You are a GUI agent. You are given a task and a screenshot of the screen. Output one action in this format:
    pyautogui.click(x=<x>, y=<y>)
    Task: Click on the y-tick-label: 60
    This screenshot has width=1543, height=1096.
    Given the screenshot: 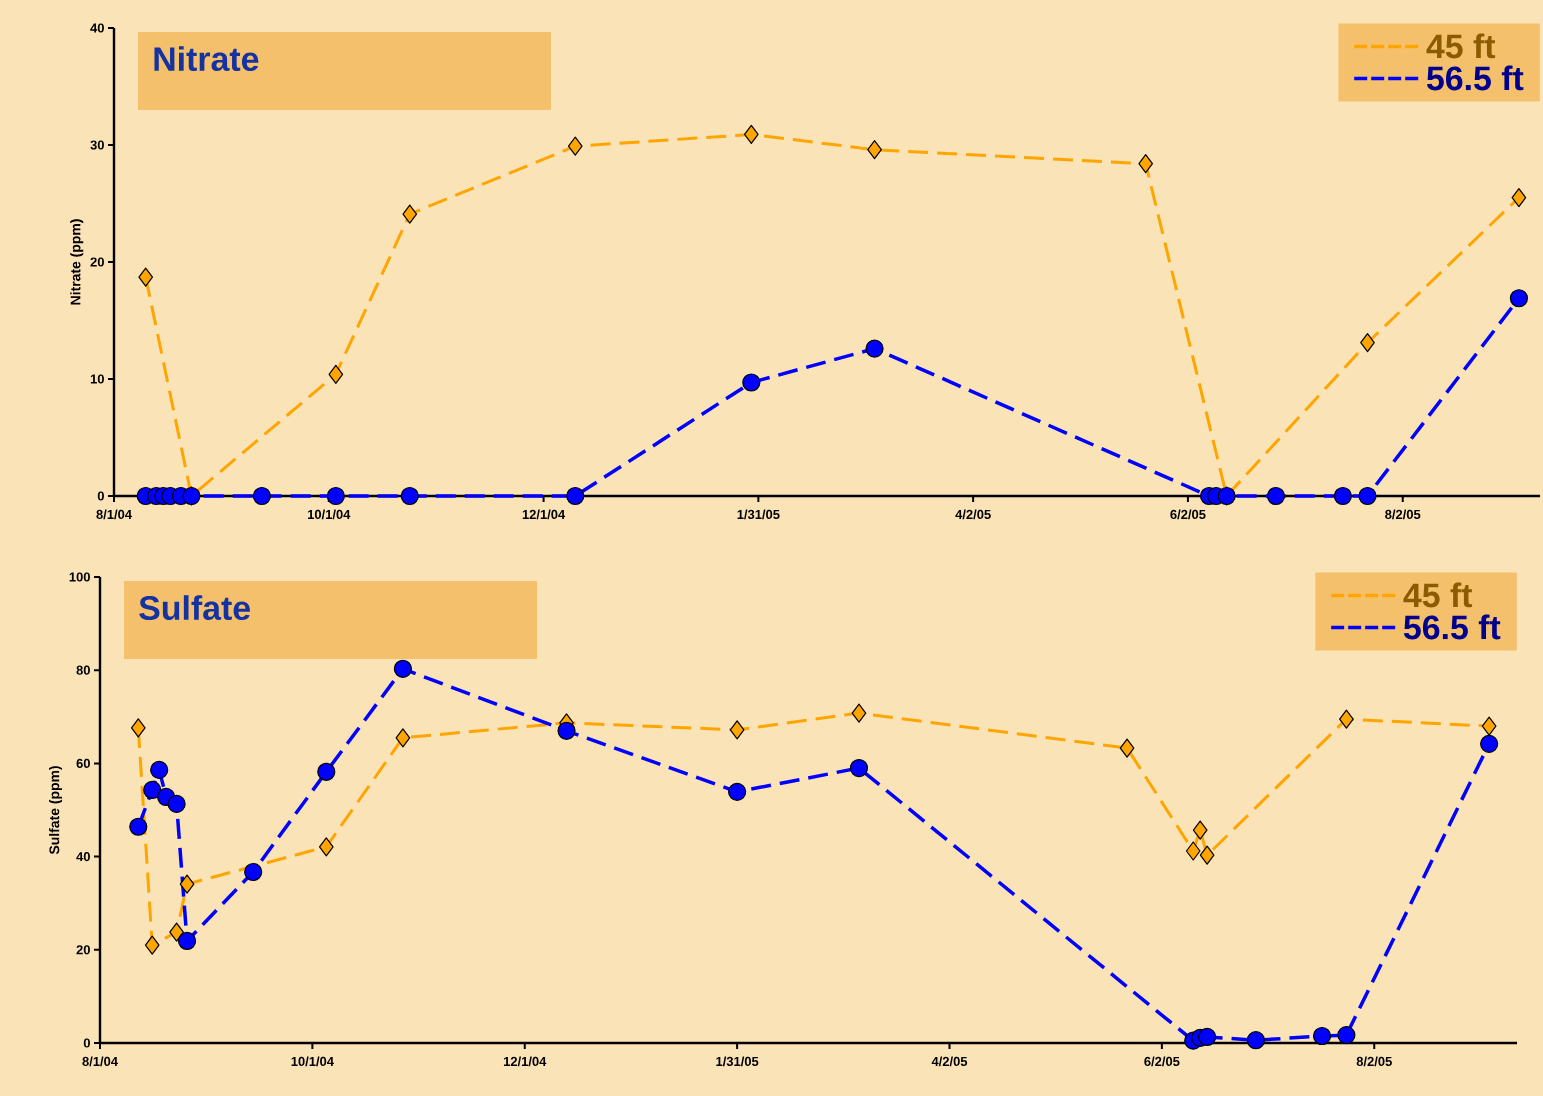 What is the action you would take?
    pyautogui.click(x=83, y=763)
    